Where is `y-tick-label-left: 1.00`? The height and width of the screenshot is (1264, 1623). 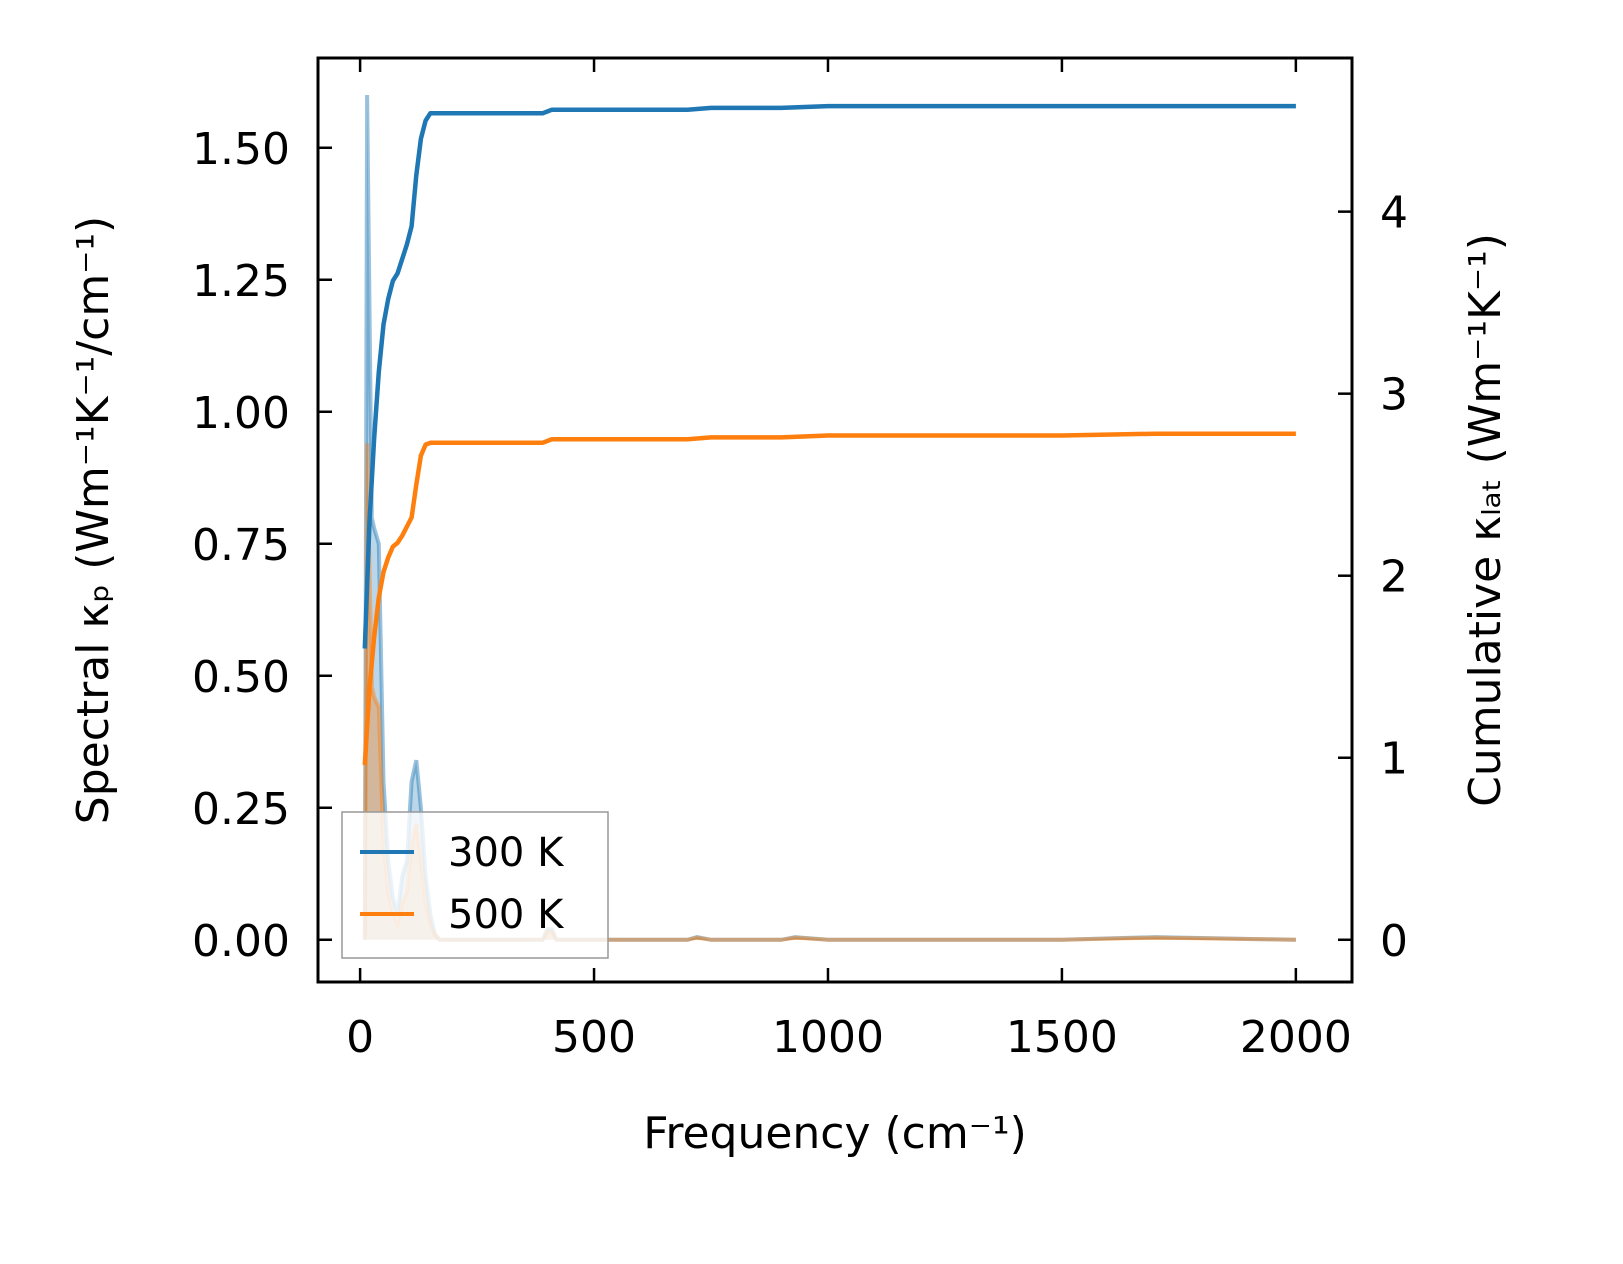 y-tick-label-left: 1.00 is located at coordinates (241, 413).